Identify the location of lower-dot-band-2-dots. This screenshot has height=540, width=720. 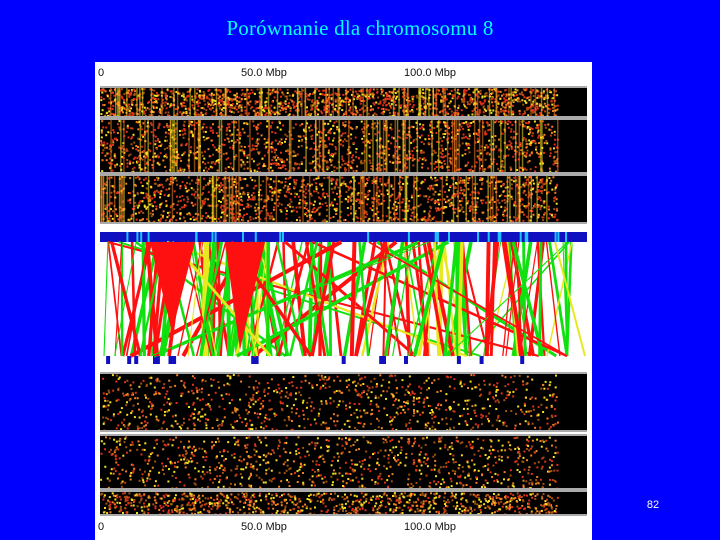
(329, 463).